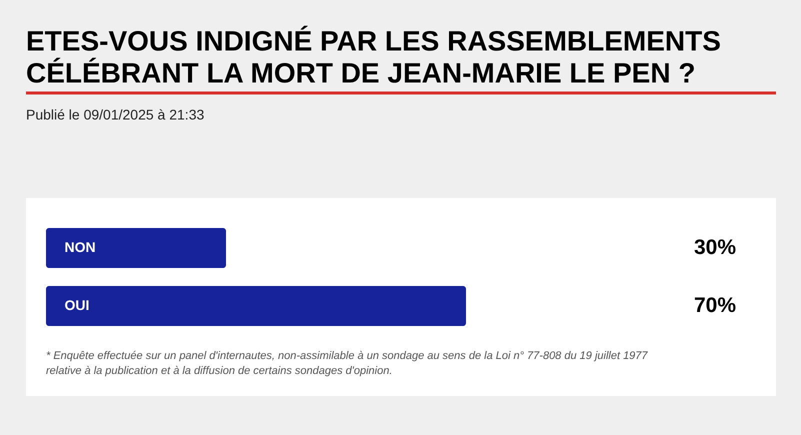 This screenshot has width=801, height=435. Describe the element at coordinates (347, 363) in the screenshot. I see `text: * Enquête effectuée sur un panel d'internautes, non-assimilable à un sondage au sens de la Loi n° 77-808 du 19 juillet 1977 relative à la publication et à la diffusion de certains sondages d'opinion.` at that location.